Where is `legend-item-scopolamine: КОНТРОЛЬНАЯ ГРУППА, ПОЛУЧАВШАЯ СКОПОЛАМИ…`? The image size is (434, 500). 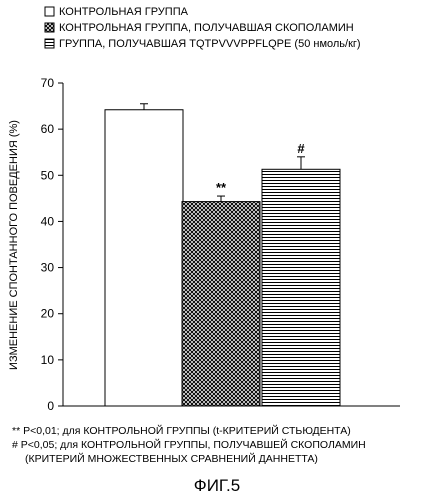 legend-item-scopolamine: КОНТРОЛЬНАЯ ГРУППА, ПОЛУЧАВШАЯ СКОПОЛАМИ… is located at coordinates (199, 28).